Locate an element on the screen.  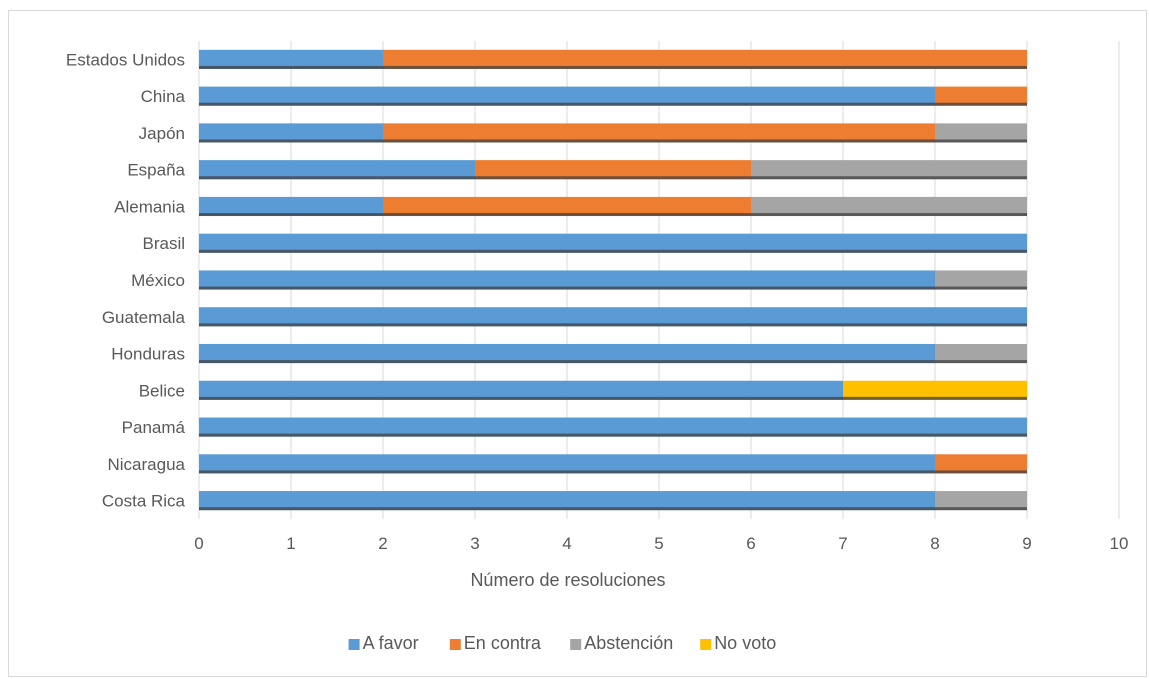
bar-nicaragua-a-favor is located at coordinates (567, 464).